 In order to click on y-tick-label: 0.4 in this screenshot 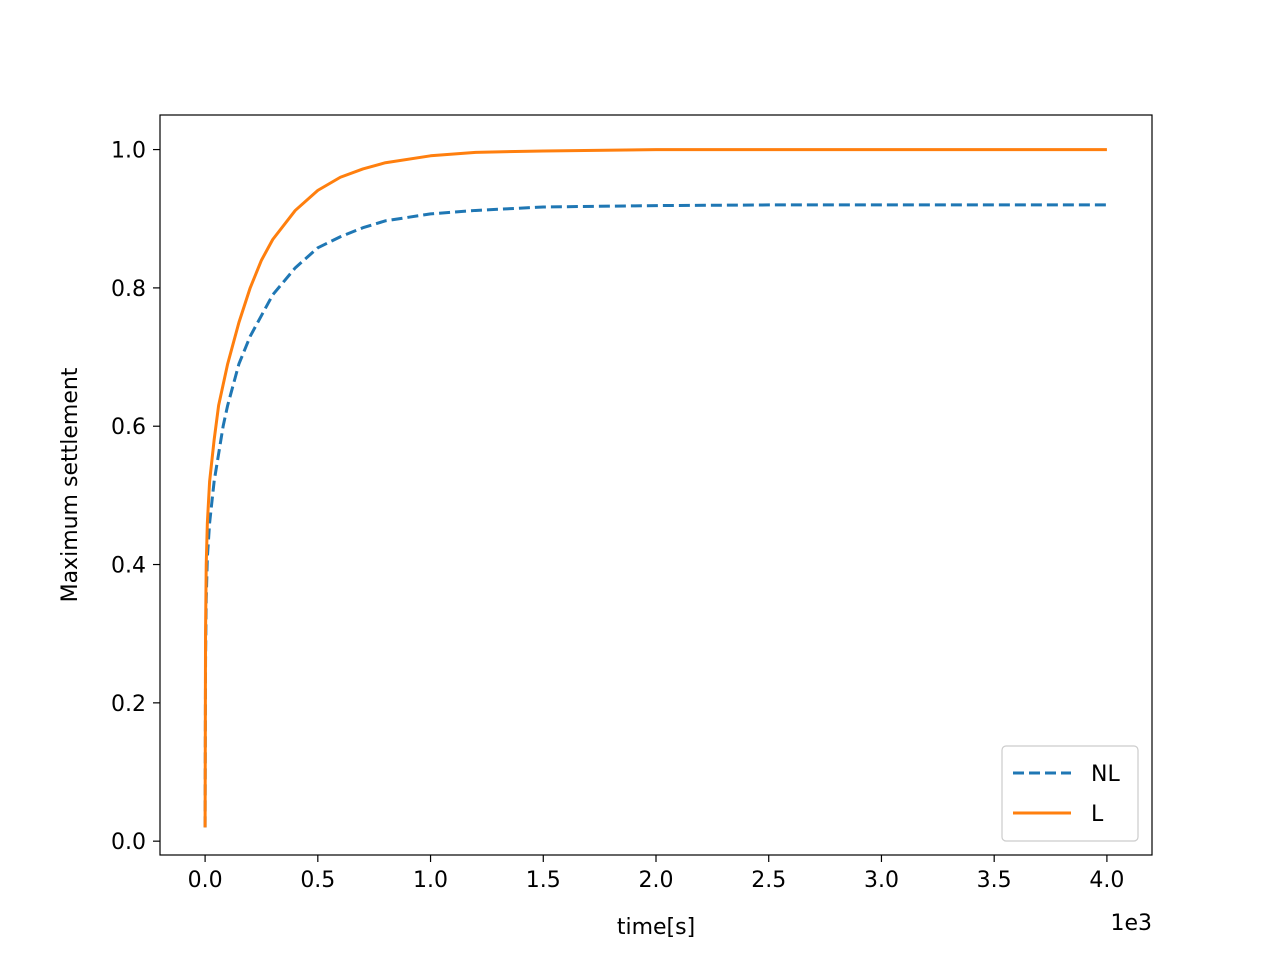, I will do `click(128, 566)`.